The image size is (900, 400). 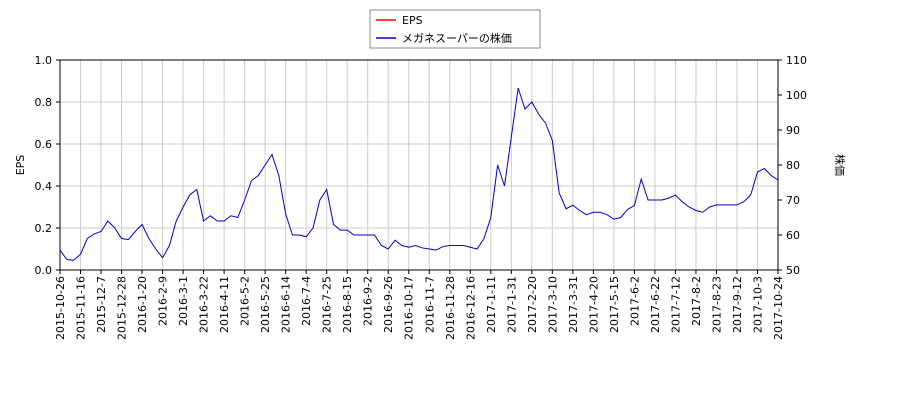 What do you see at coordinates (44, 186) in the screenshot?
I see `y-tick-label: 0.4` at bounding box center [44, 186].